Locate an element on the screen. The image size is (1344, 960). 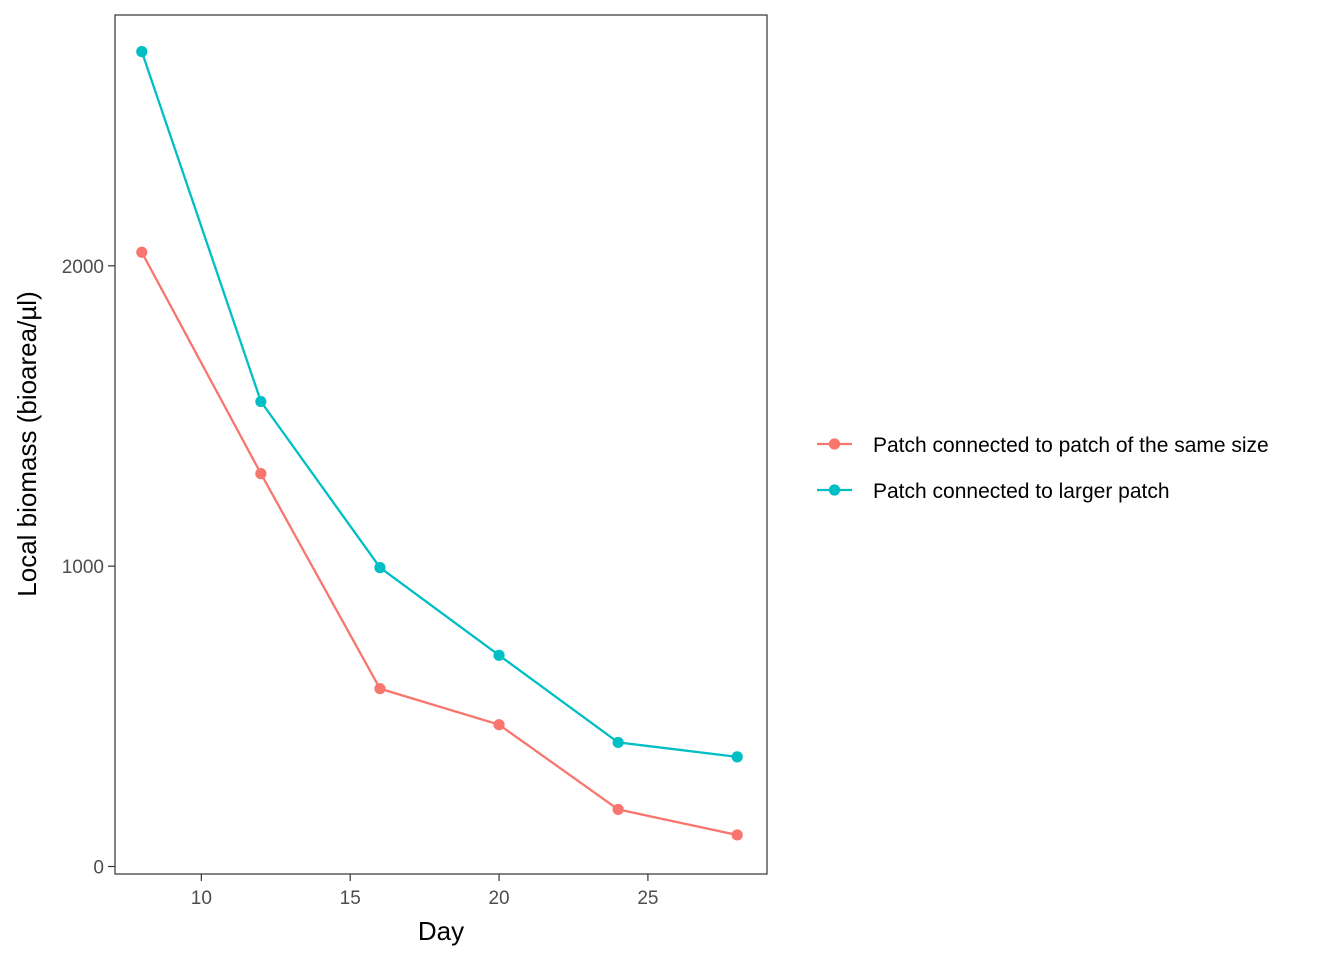
x-tick-label: 20 is located at coordinates (498, 898).